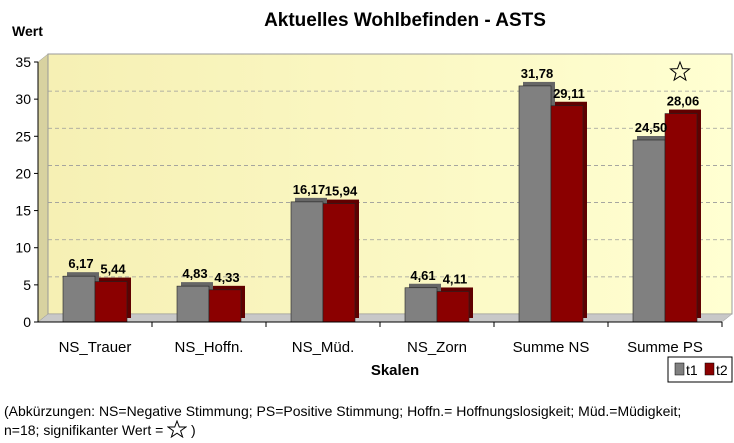  I want to click on x-category-label: Summe PS, so click(665, 347).